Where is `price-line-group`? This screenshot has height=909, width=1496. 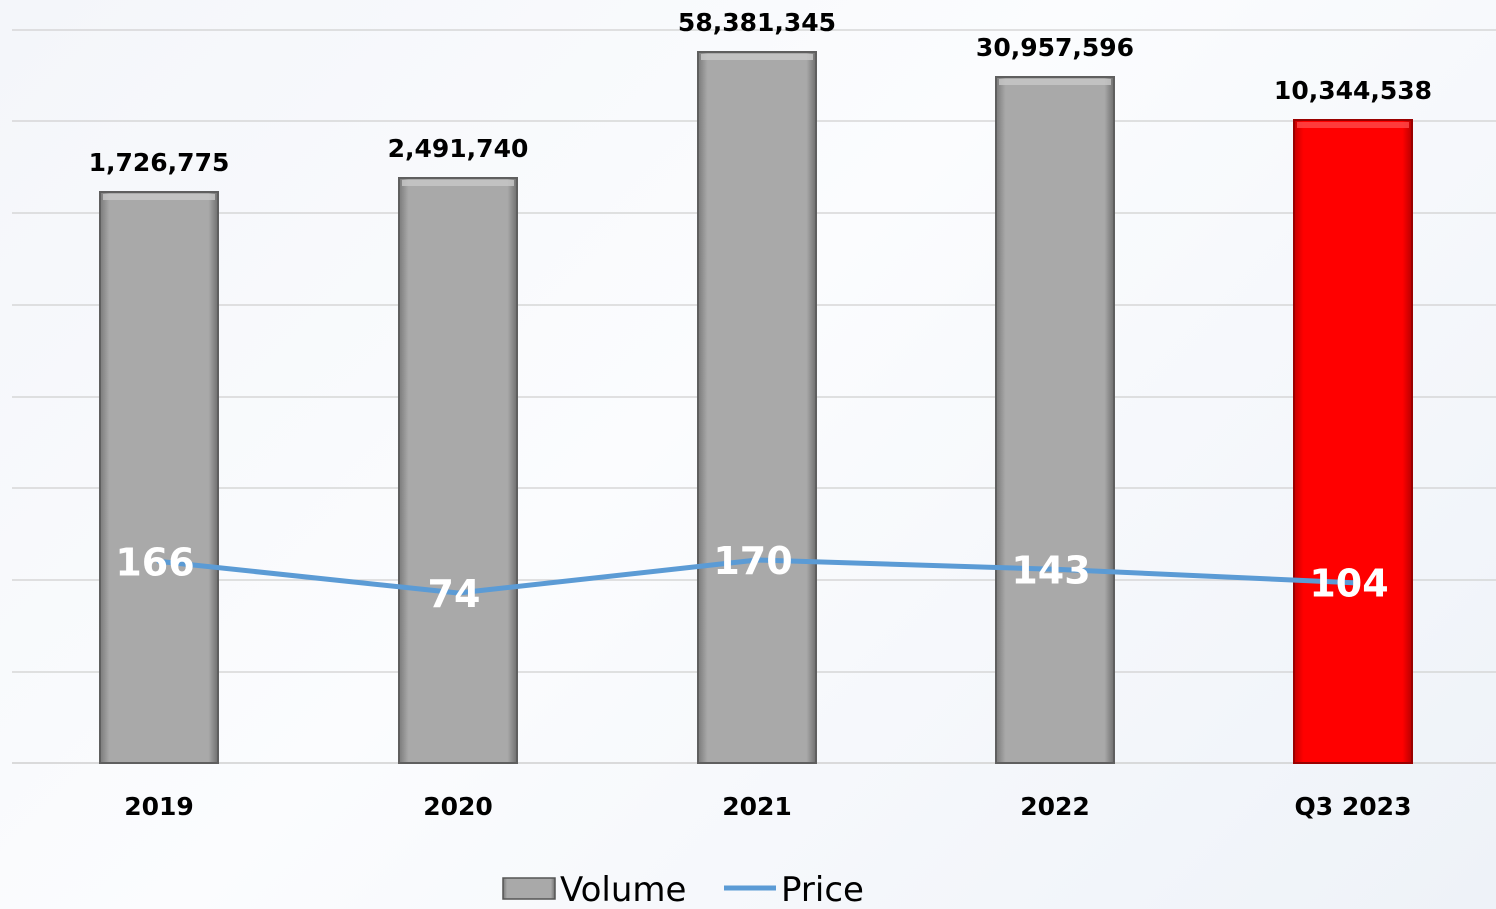 price-line-group is located at coordinates (756, 576).